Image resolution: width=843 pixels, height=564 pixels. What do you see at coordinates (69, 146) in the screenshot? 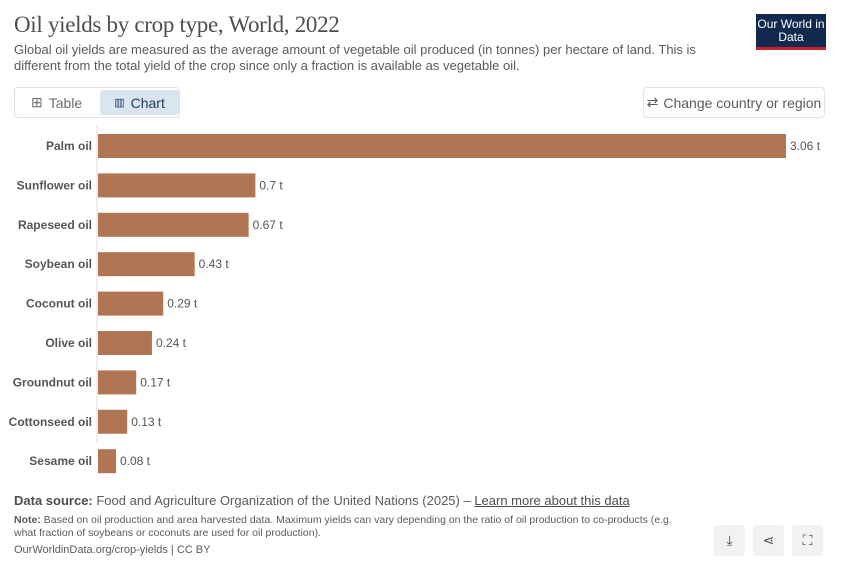
I see `category-label: Palm oil` at bounding box center [69, 146].